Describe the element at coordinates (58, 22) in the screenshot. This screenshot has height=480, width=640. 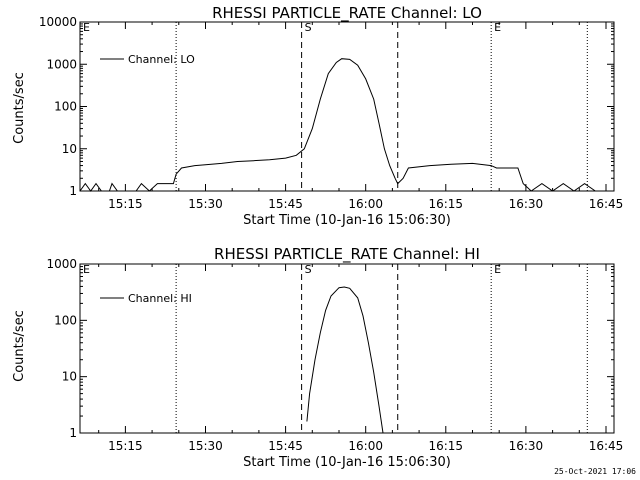
I see `y-tick-label: 10000` at that location.